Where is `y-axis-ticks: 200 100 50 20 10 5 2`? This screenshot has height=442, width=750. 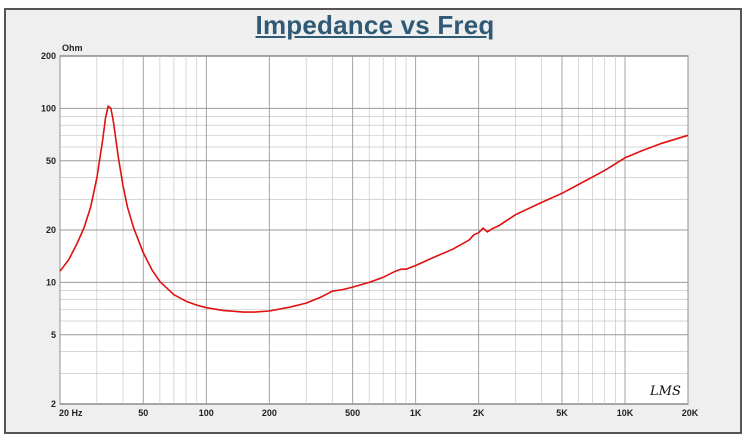
y-axis-ticks: 200 100 50 20 10 5 2 is located at coordinates (48, 230).